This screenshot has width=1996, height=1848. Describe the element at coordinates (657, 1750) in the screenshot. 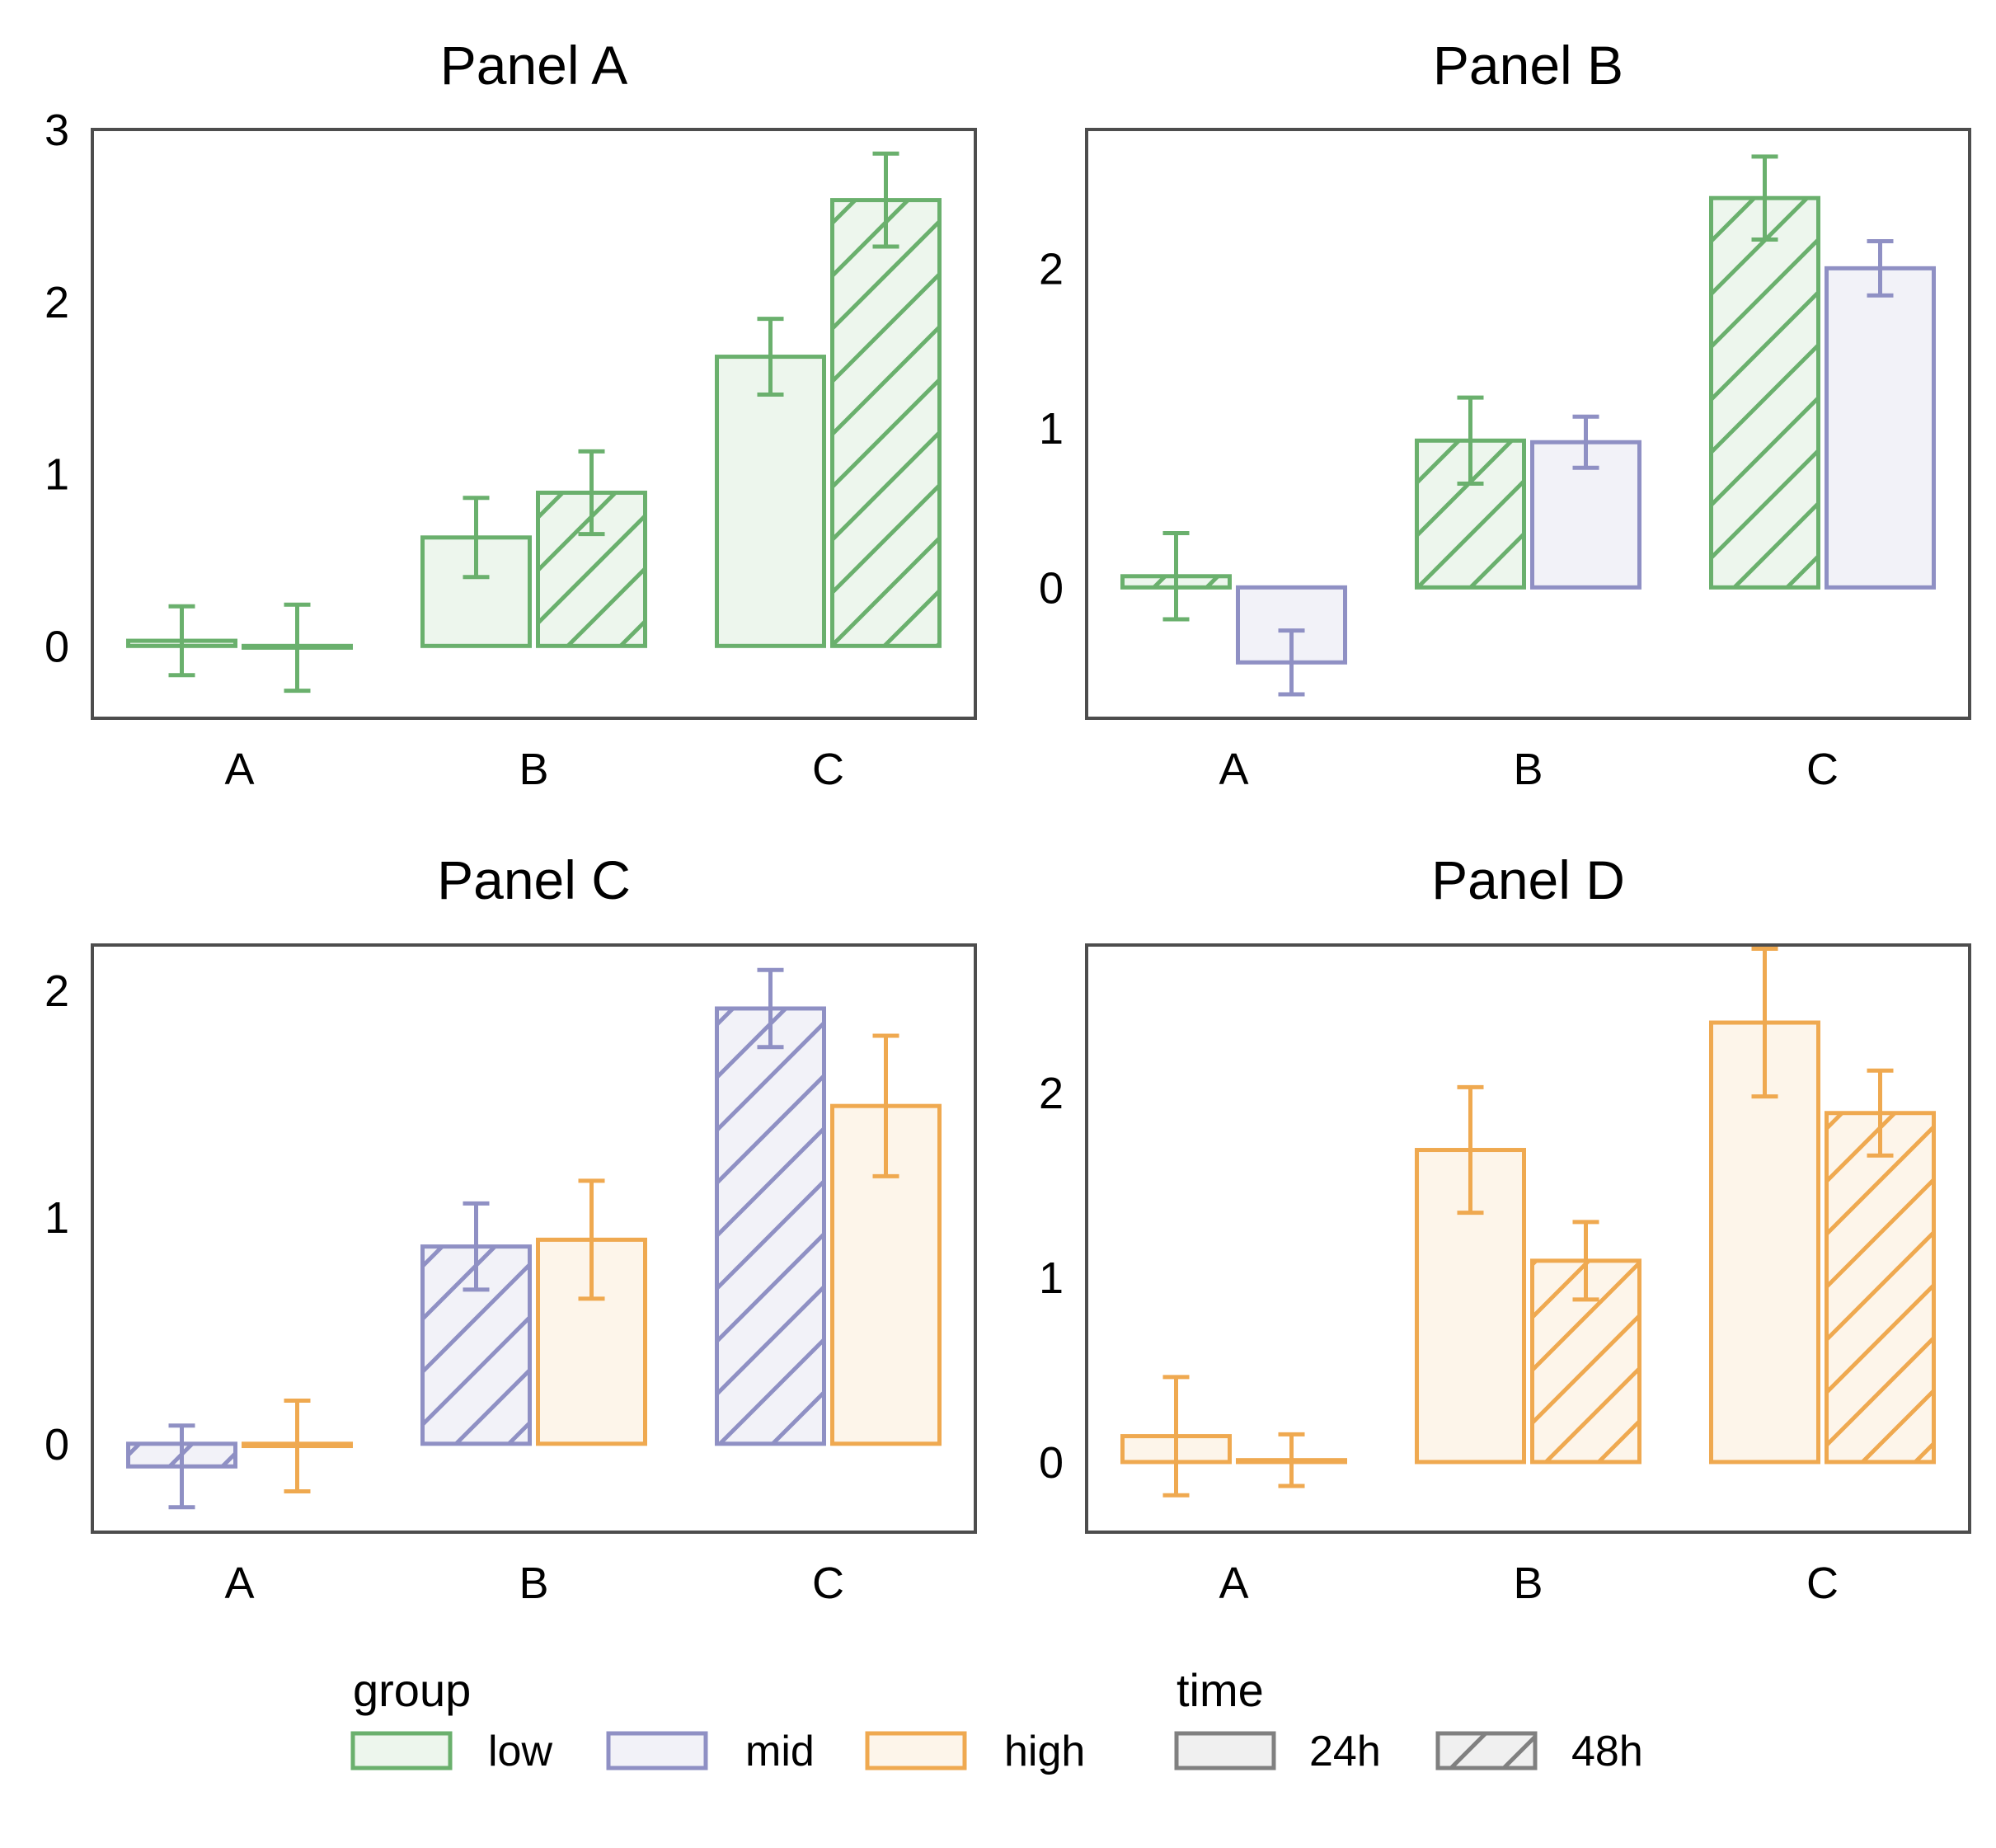

I see `legend-swatch-mid` at that location.